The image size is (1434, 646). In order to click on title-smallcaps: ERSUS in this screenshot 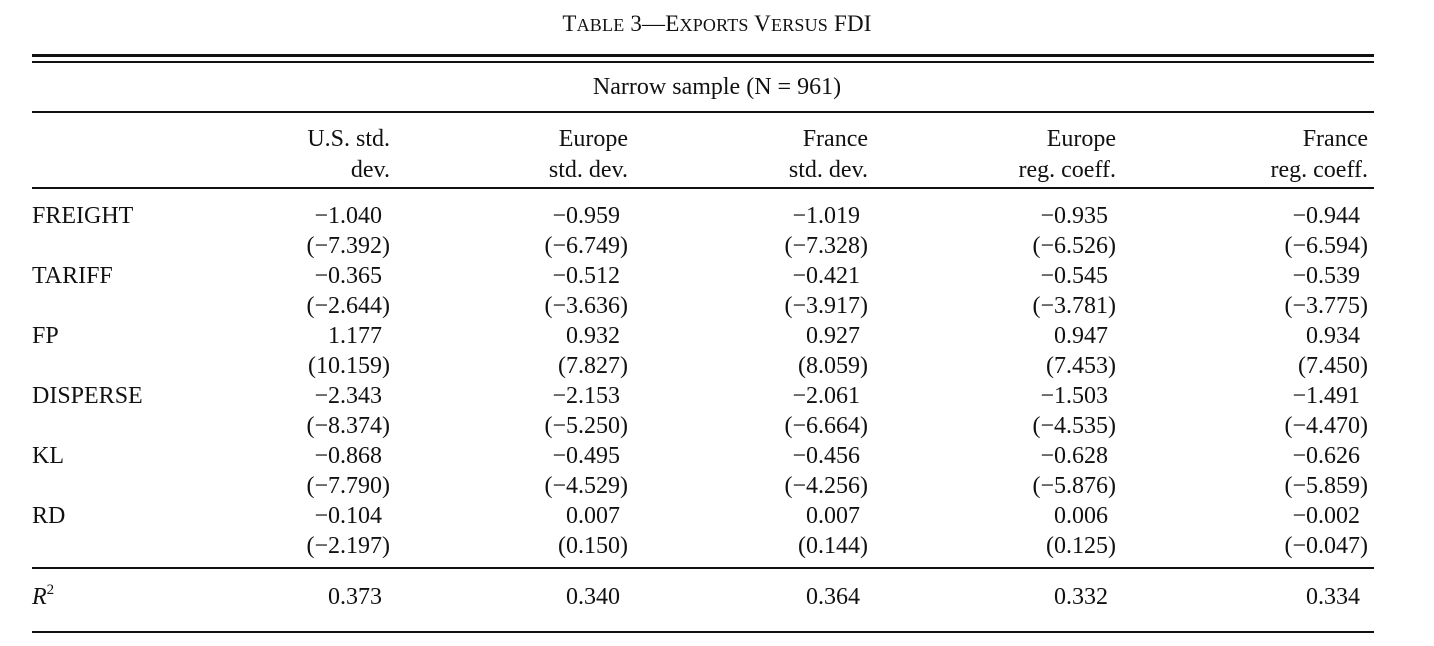, I will do `click(800, 25)`.